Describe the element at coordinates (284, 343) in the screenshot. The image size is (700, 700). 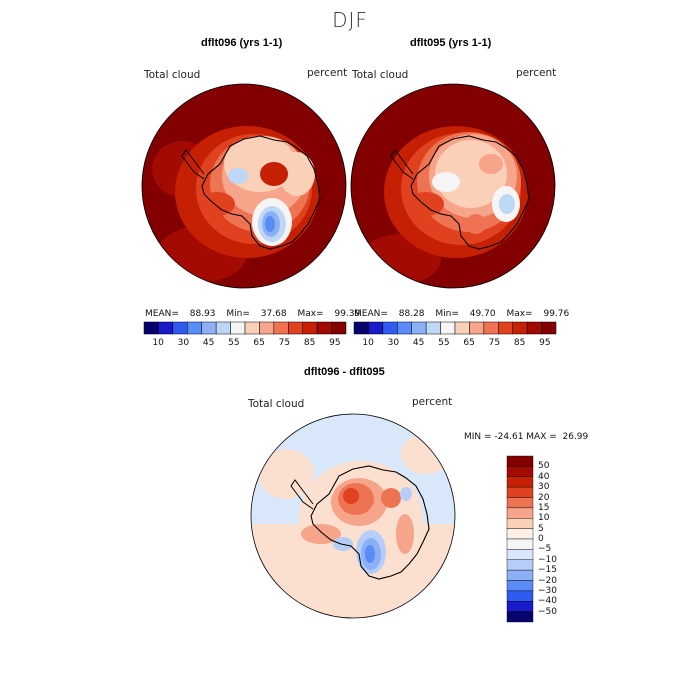
I see `panel-1-colorbar-tick-label: 75` at that location.